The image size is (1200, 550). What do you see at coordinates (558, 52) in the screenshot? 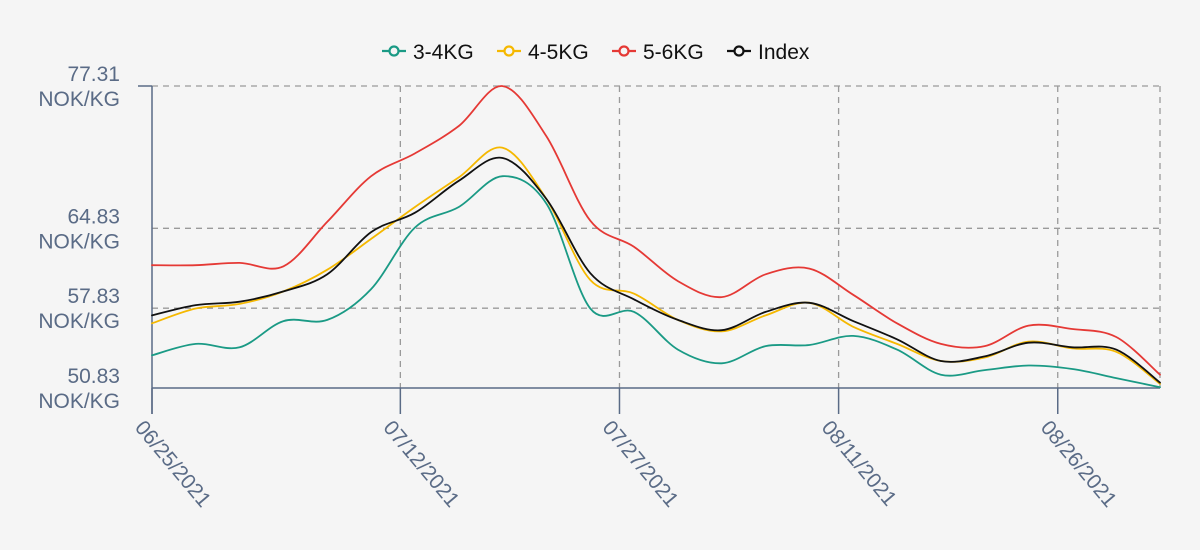
I see `legend-label: 4-5KG` at bounding box center [558, 52].